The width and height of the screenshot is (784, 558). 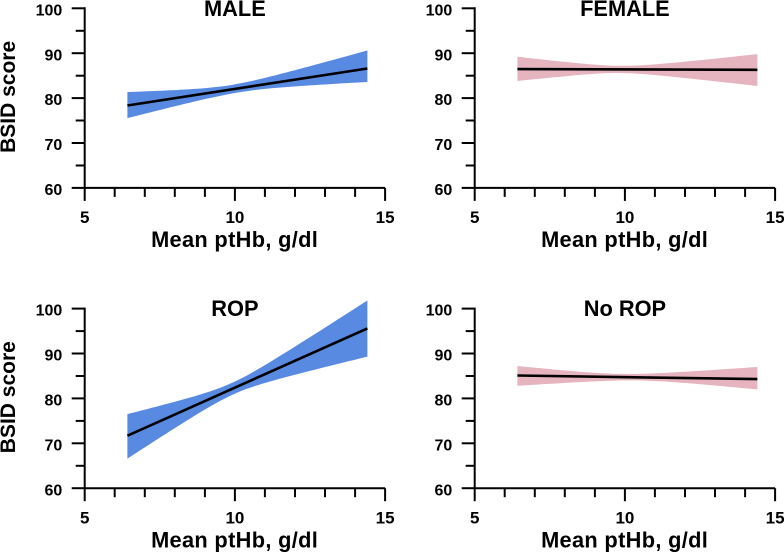 What do you see at coordinates (625, 10) in the screenshot?
I see `svg-text: FEMALE` at bounding box center [625, 10].